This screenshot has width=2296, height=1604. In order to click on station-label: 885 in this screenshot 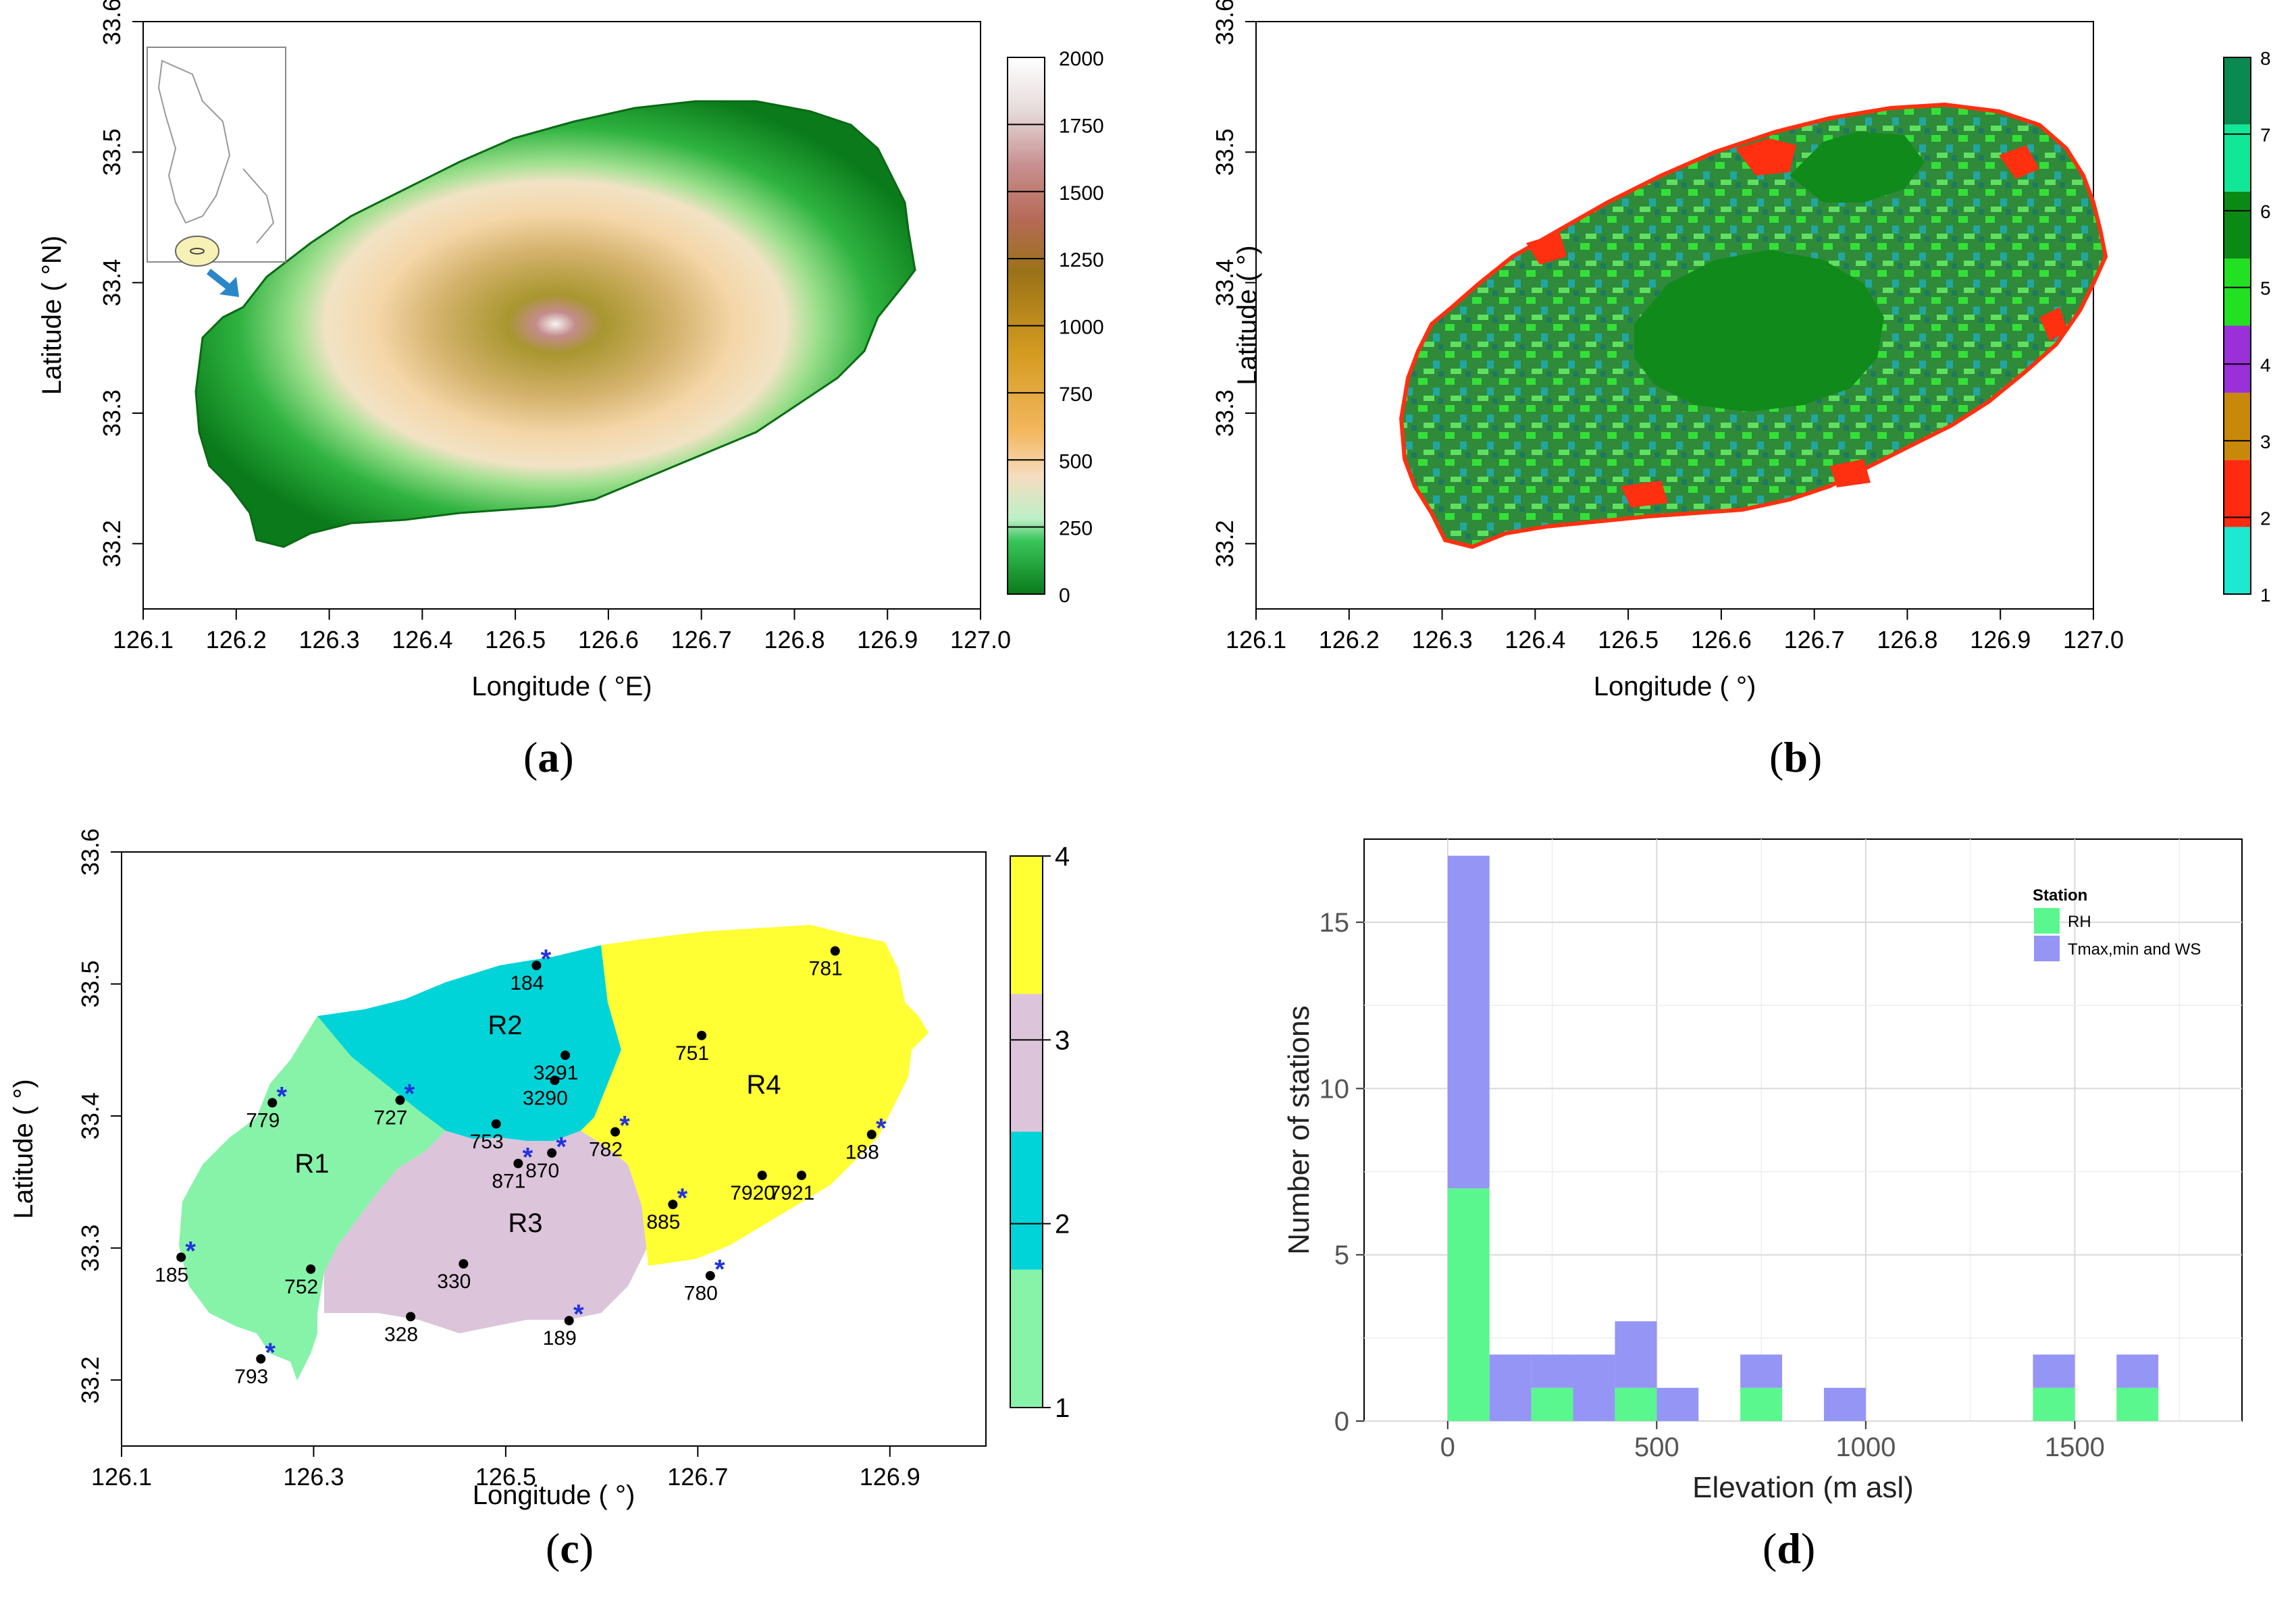, I will do `click(663, 1222)`.